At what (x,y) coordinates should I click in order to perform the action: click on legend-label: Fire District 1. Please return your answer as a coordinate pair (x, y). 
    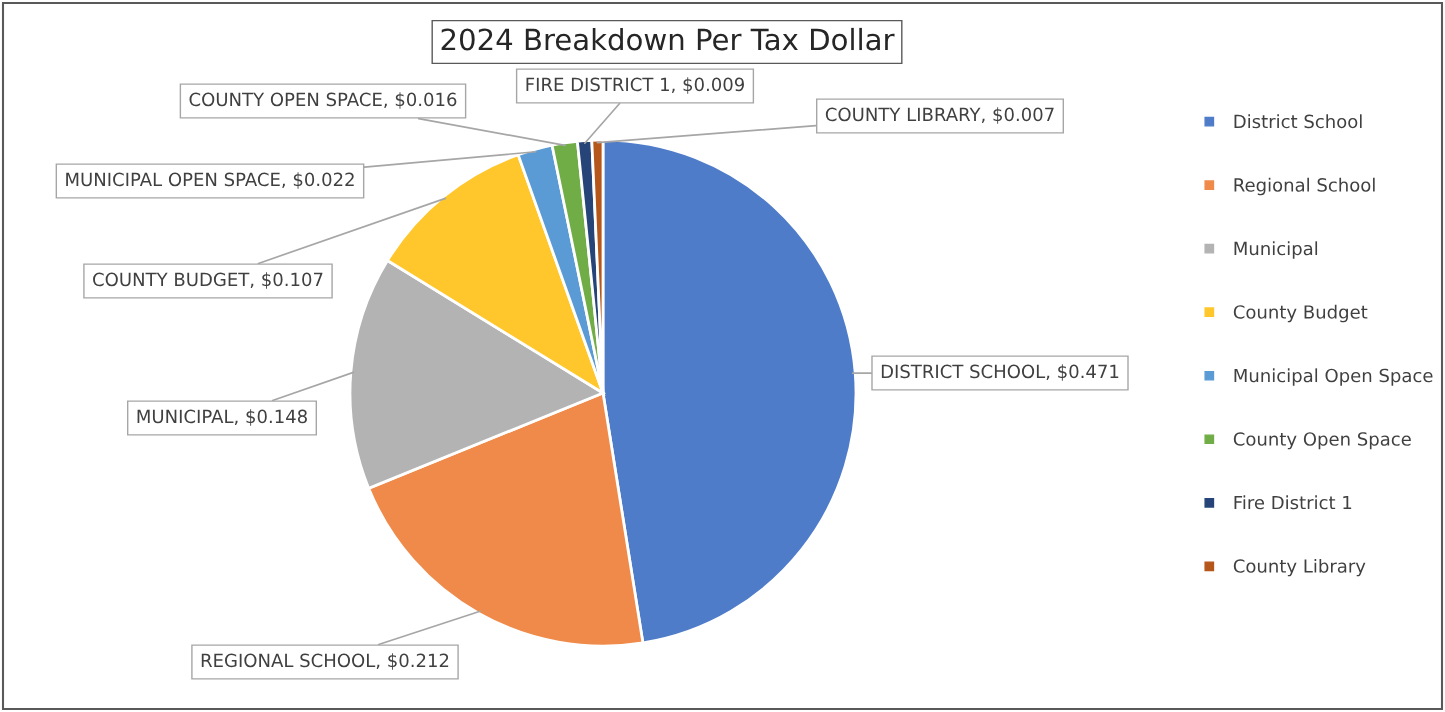
    Looking at the image, I should click on (1293, 502).